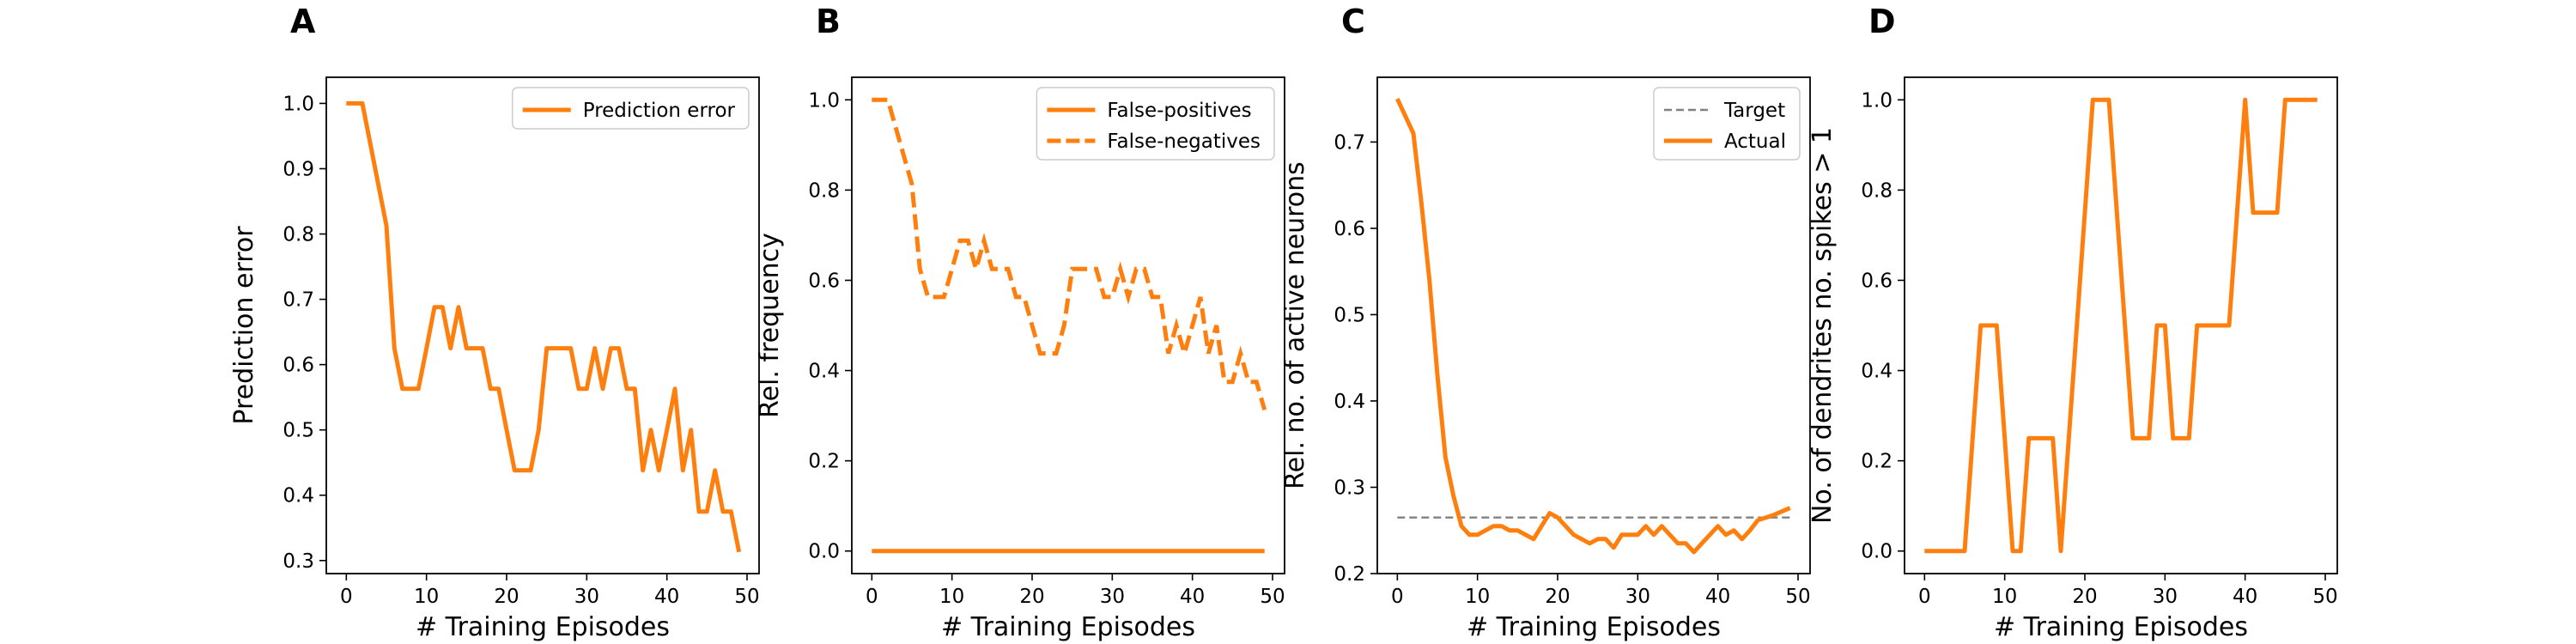  Describe the element at coordinates (1353, 21) in the screenshot. I see `panel-letter: C` at that location.